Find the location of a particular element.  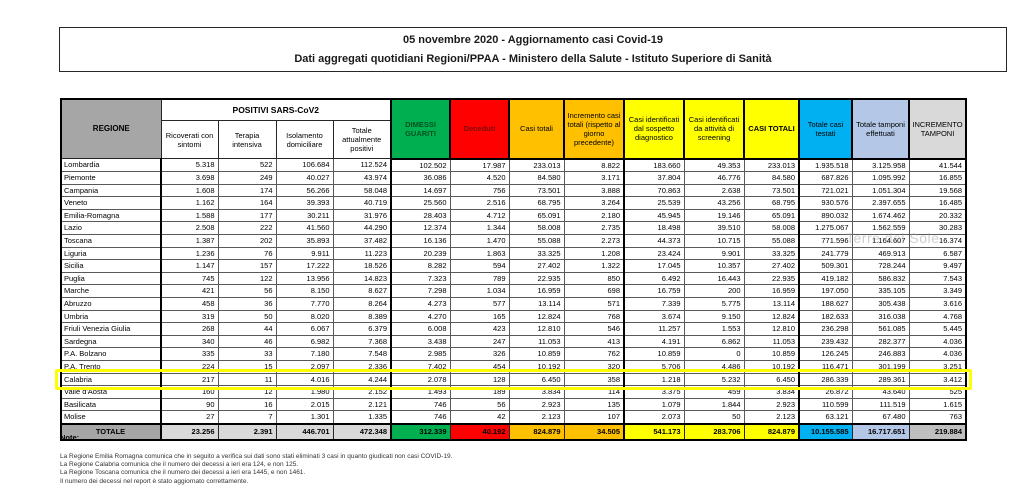

data-cell: 1.236 is located at coordinates (189, 253).